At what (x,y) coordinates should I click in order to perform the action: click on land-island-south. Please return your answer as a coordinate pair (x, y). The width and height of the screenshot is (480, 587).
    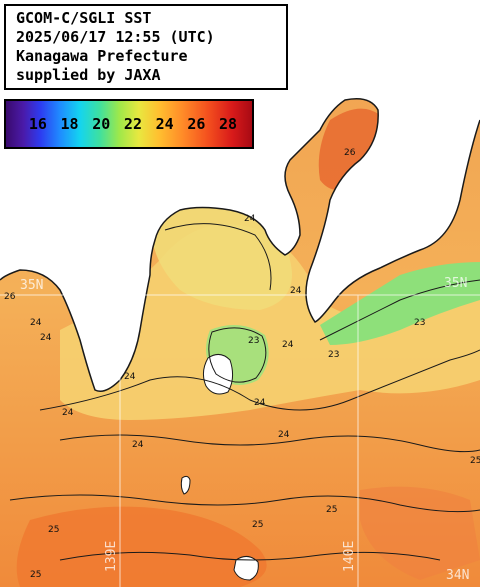
    Looking at the image, I should click on (246, 568).